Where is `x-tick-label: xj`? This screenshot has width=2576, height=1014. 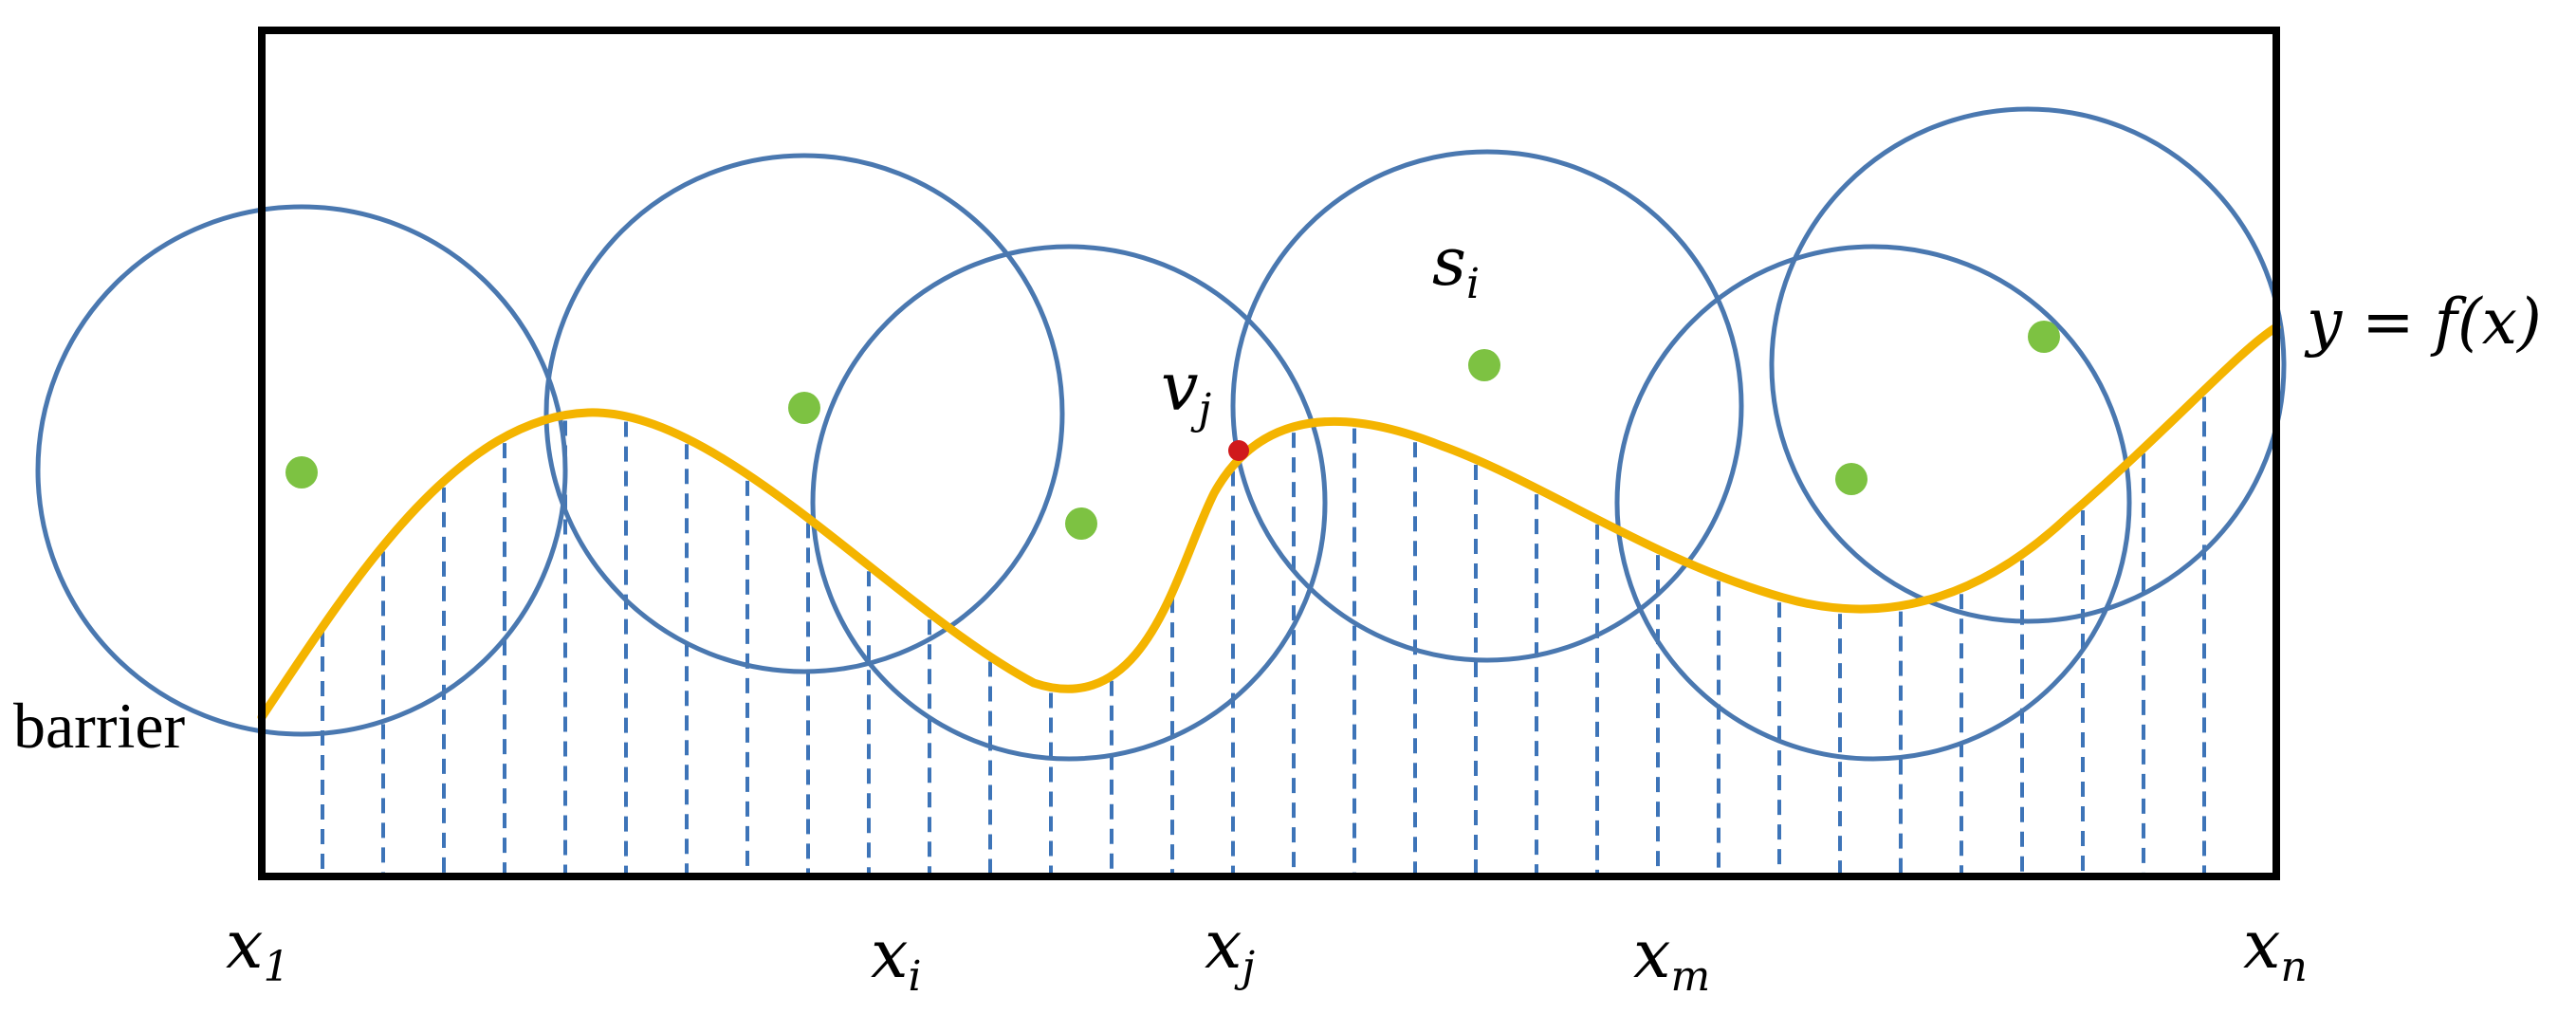
x-tick-label: xj is located at coordinates (1230, 948).